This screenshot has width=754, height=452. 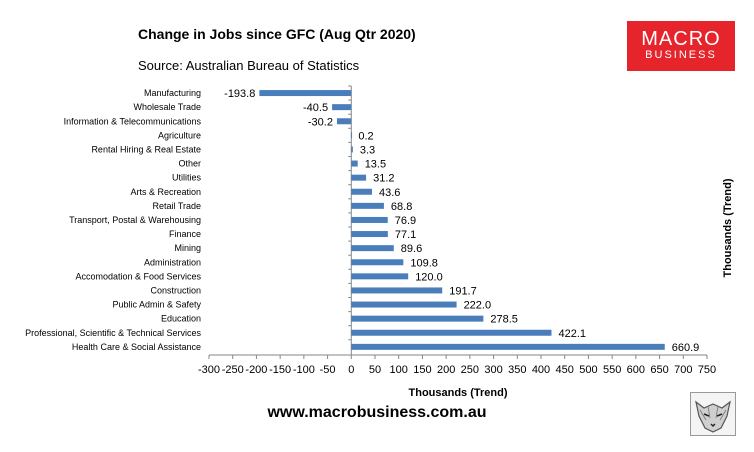 What do you see at coordinates (686, 348) in the screenshot?
I see `data-label: 660.9` at bounding box center [686, 348].